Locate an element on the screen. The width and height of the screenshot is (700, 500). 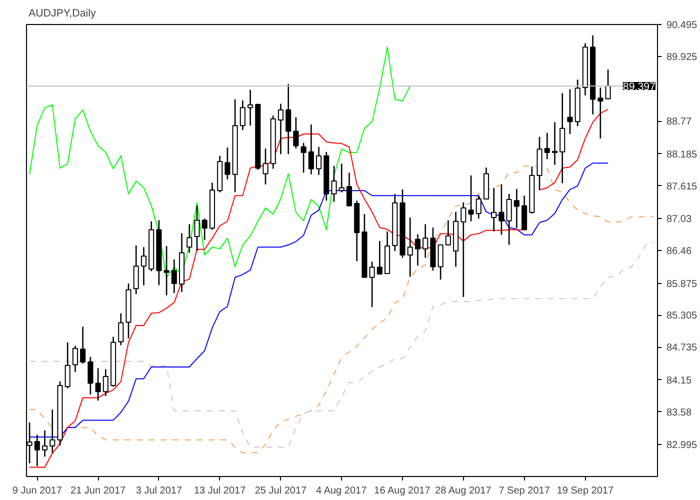
y-tick-label: 87.615 is located at coordinates (682, 186).